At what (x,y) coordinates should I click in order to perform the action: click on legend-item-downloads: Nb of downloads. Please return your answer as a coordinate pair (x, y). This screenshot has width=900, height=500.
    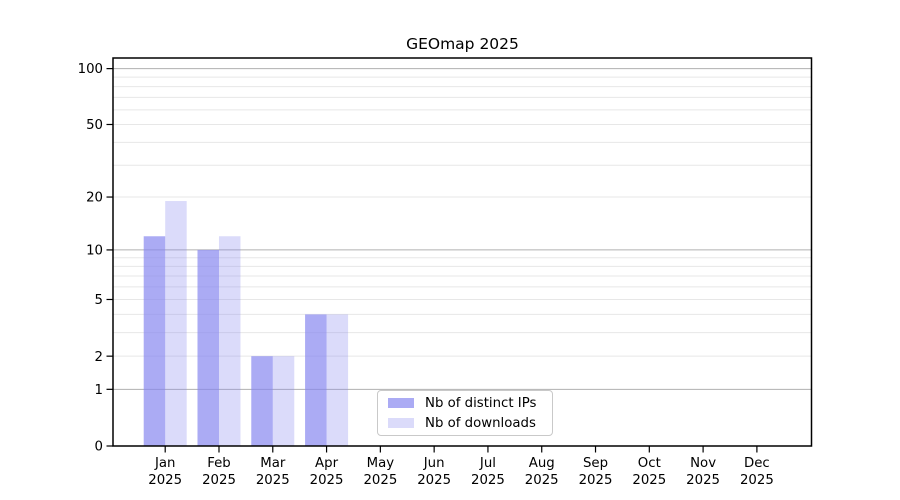
    Looking at the image, I should click on (465, 423).